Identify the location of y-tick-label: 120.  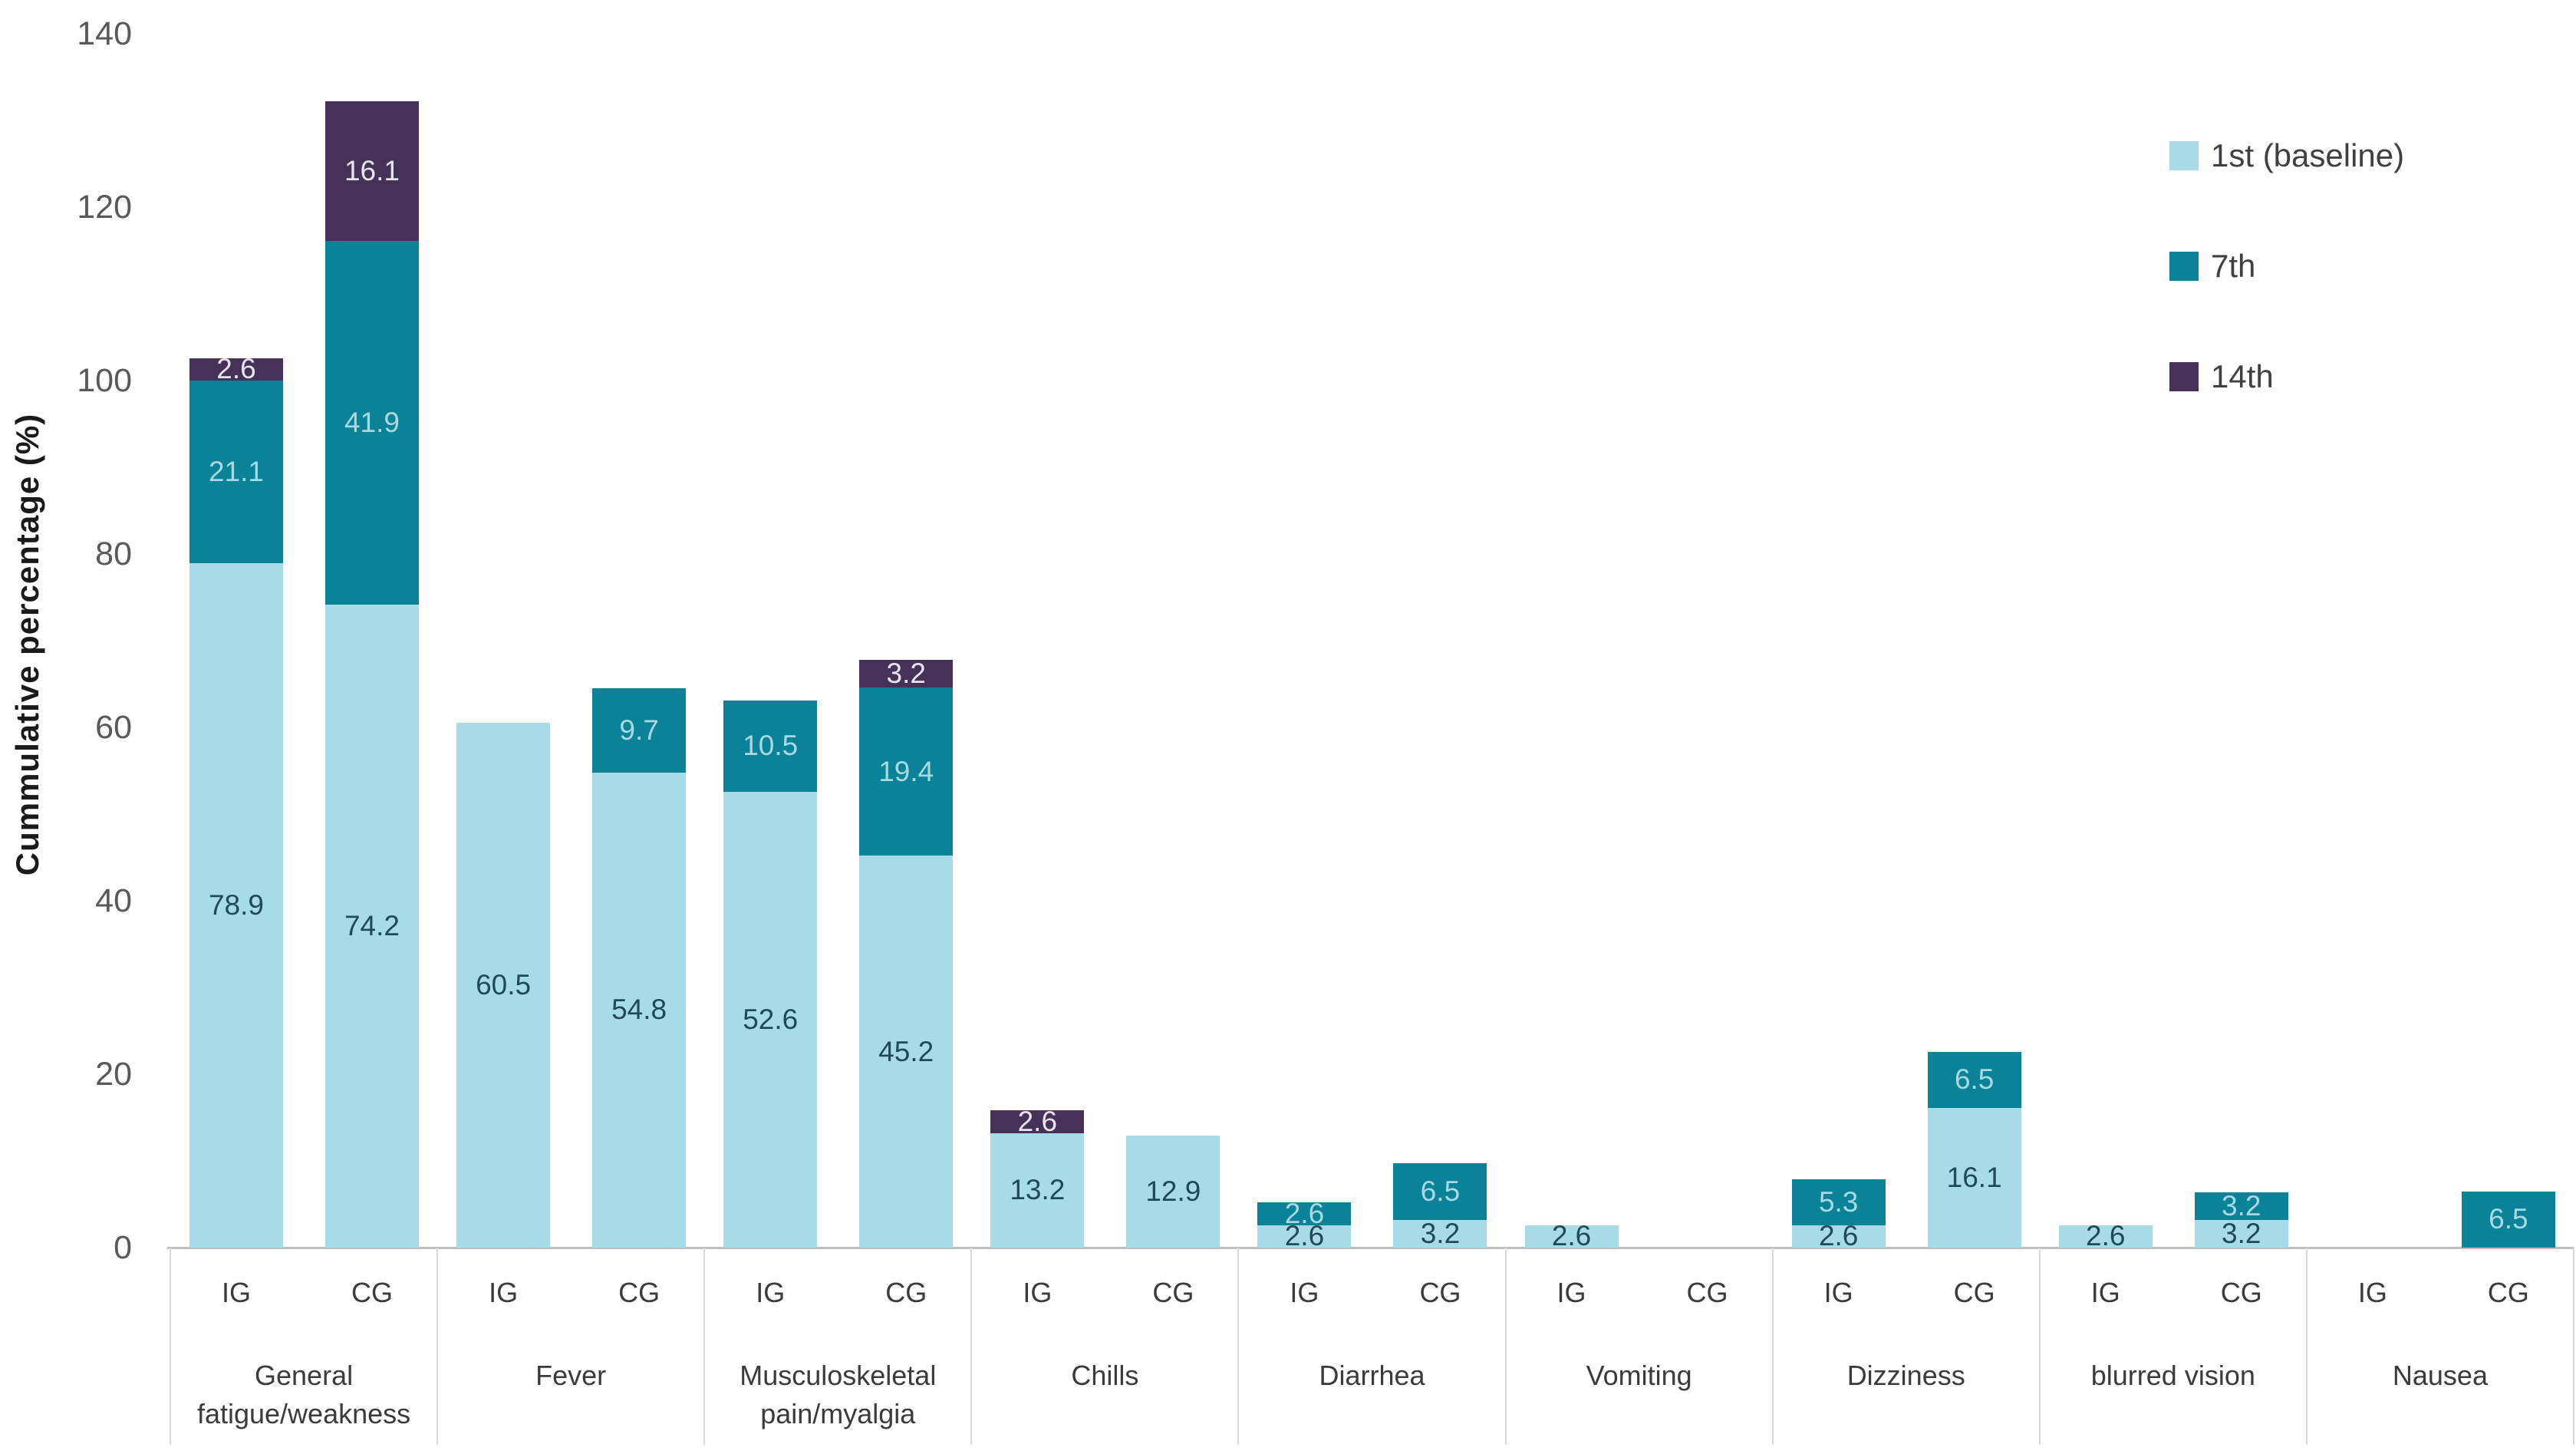
(104, 207).